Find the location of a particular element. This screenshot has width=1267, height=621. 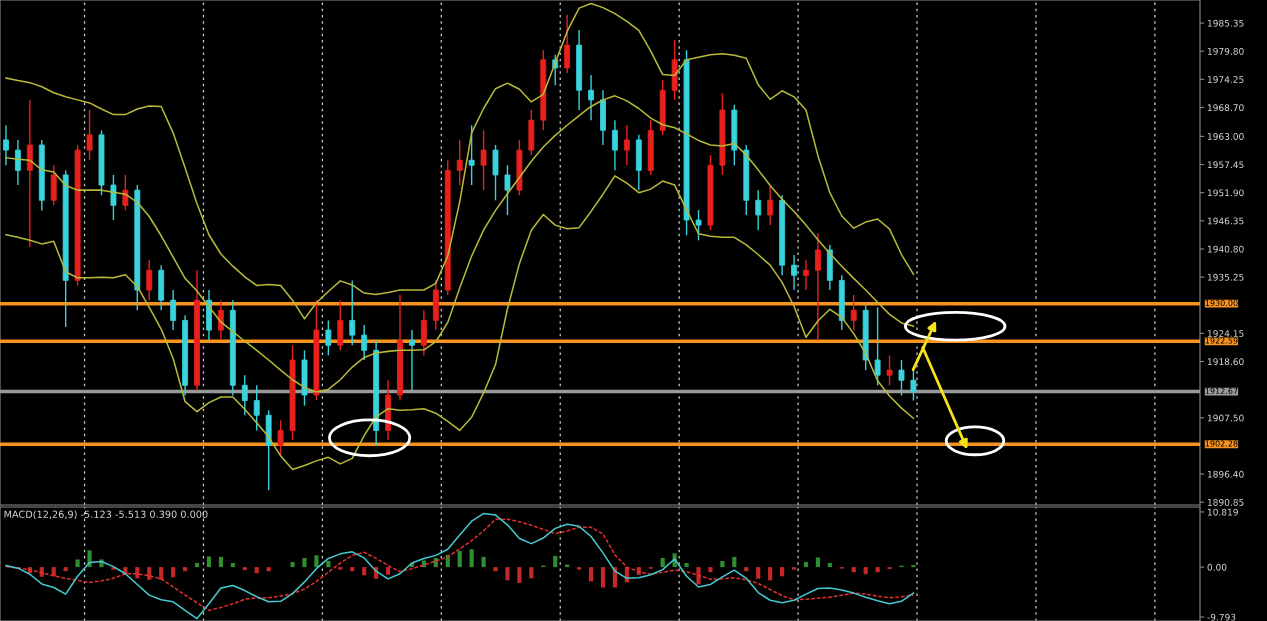

y-tick-label: 1924.15 is located at coordinates (1225, 333).